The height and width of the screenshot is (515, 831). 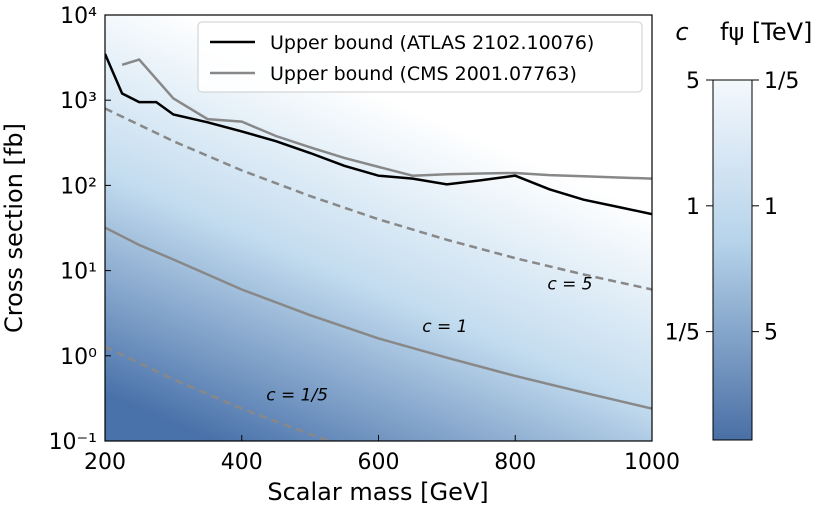 I want to click on y-tick-label: 10⁴, so click(x=78, y=16).